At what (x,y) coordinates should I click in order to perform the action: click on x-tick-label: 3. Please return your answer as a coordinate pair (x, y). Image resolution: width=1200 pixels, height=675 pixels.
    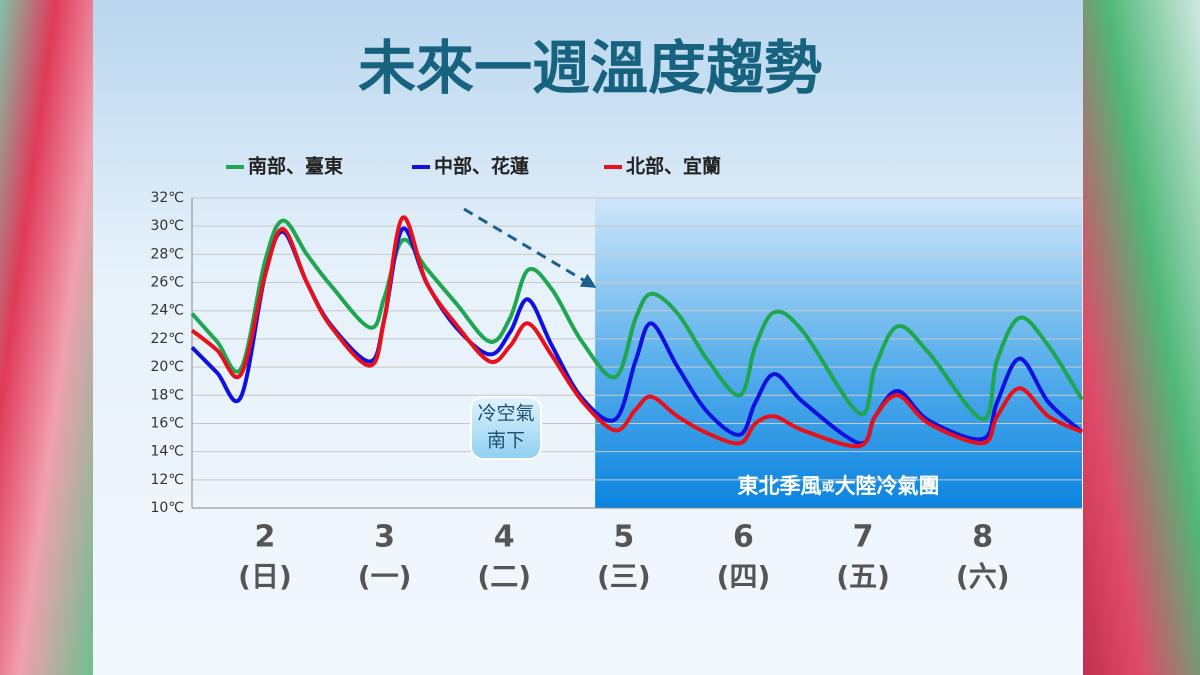
    Looking at the image, I should click on (384, 537).